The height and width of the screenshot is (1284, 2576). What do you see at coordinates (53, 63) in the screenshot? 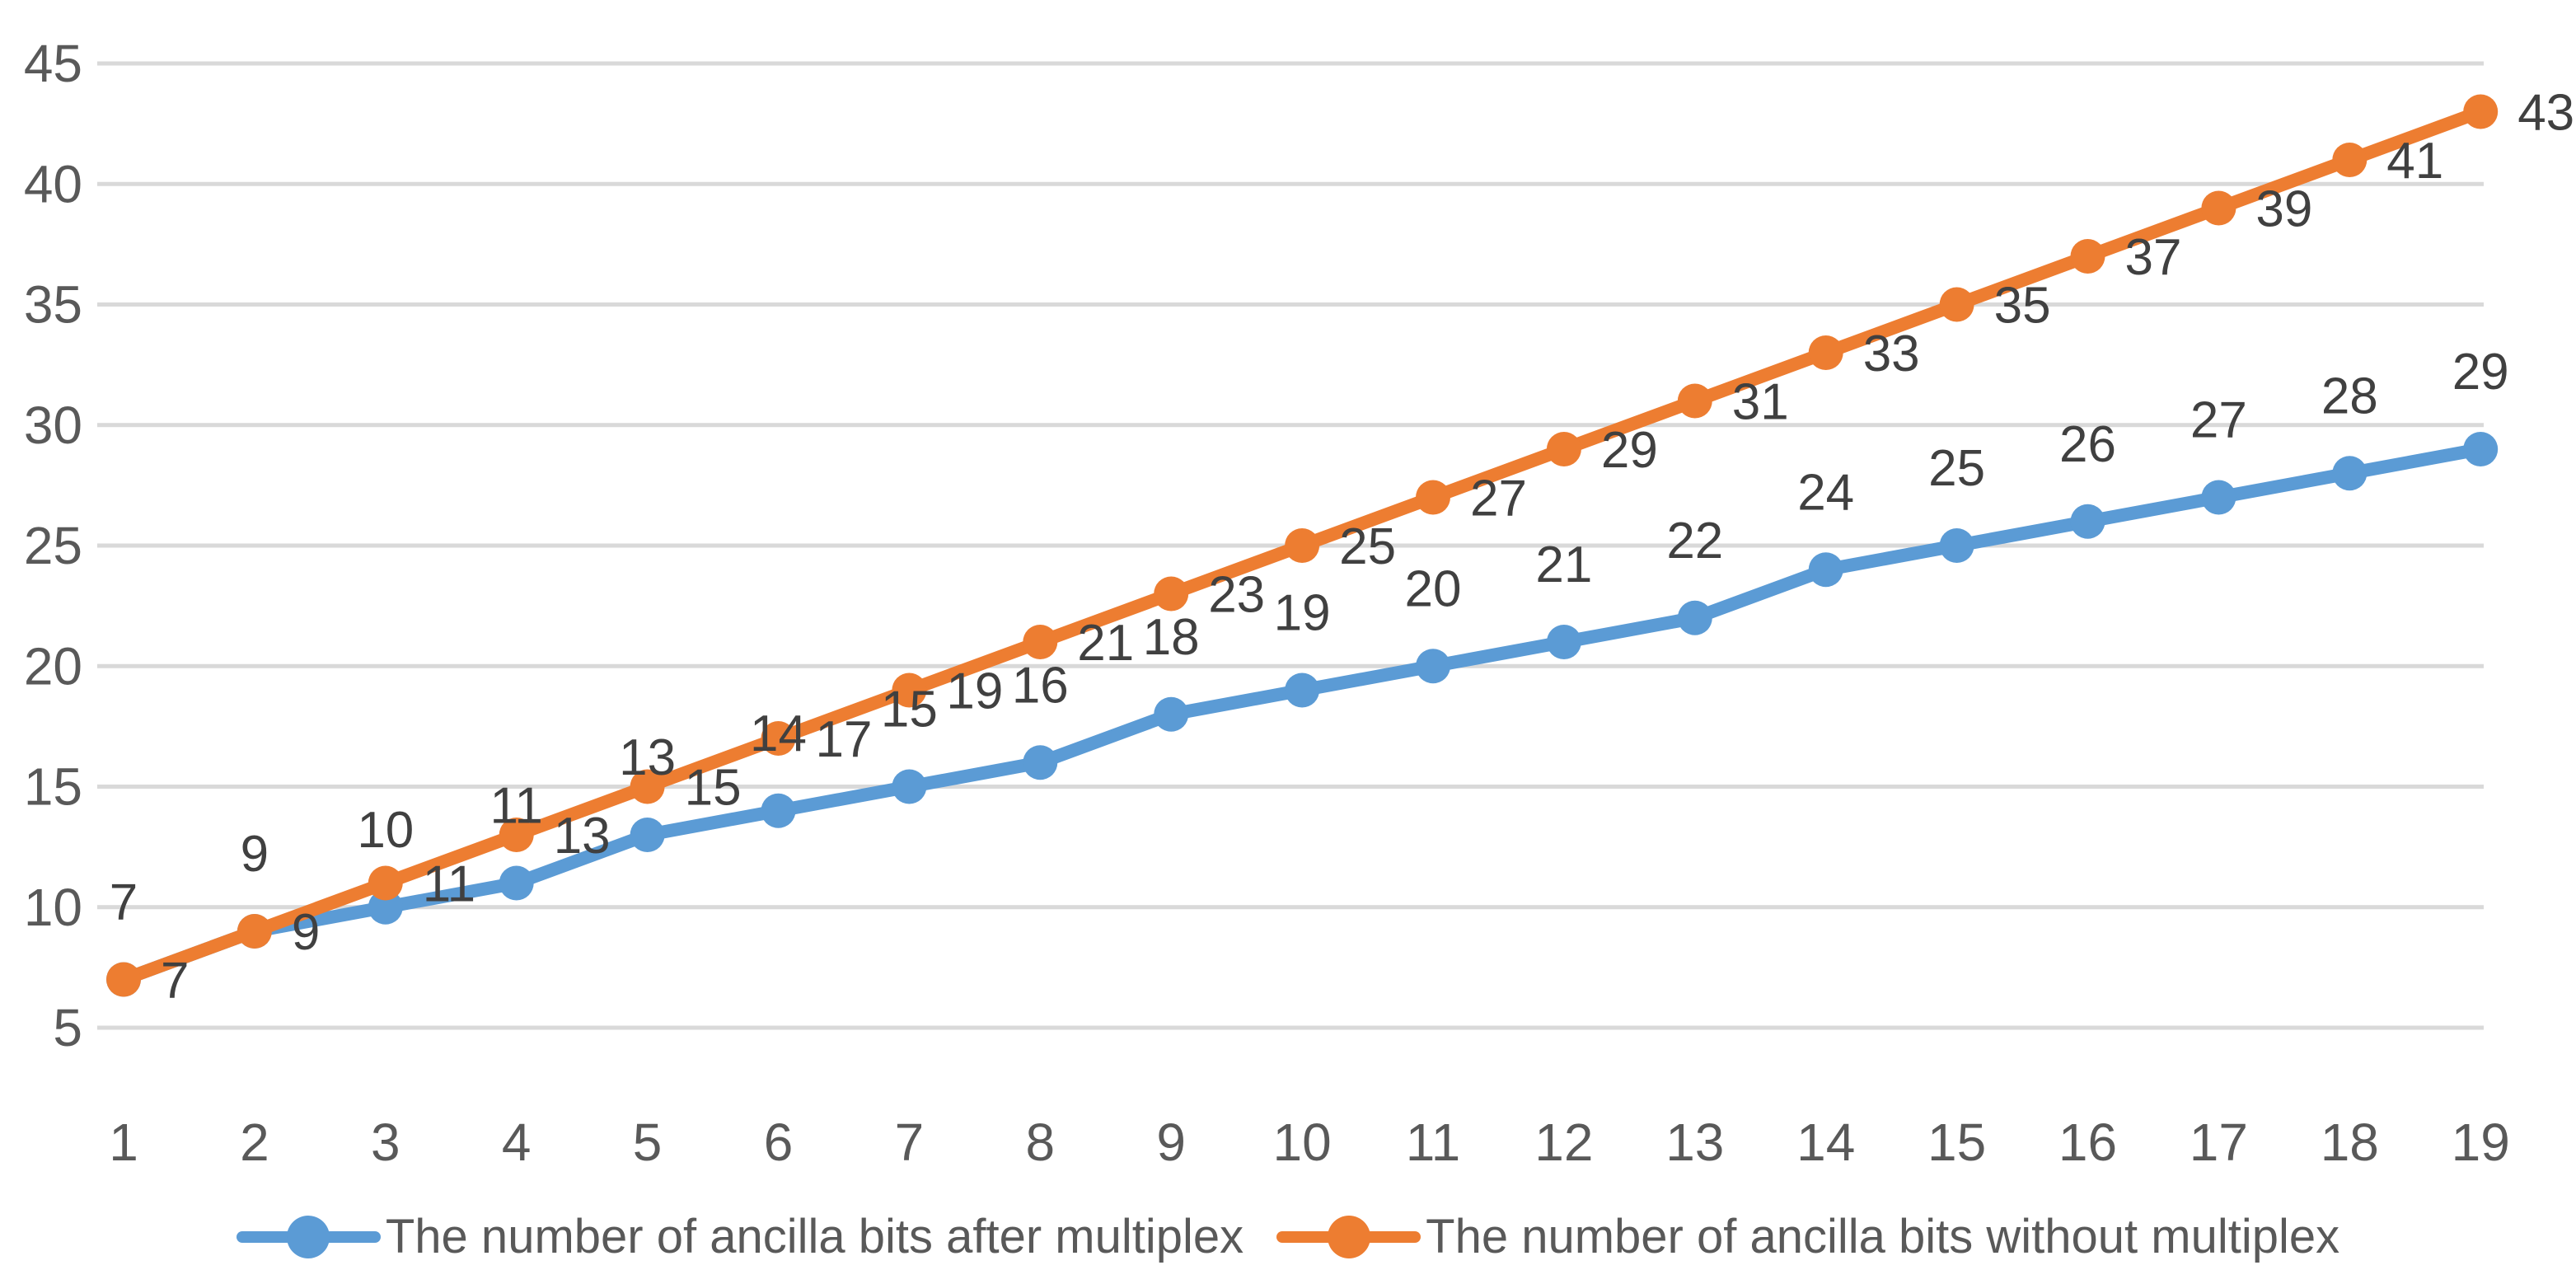
I see `y-axis-tick-label: 45` at bounding box center [53, 63].